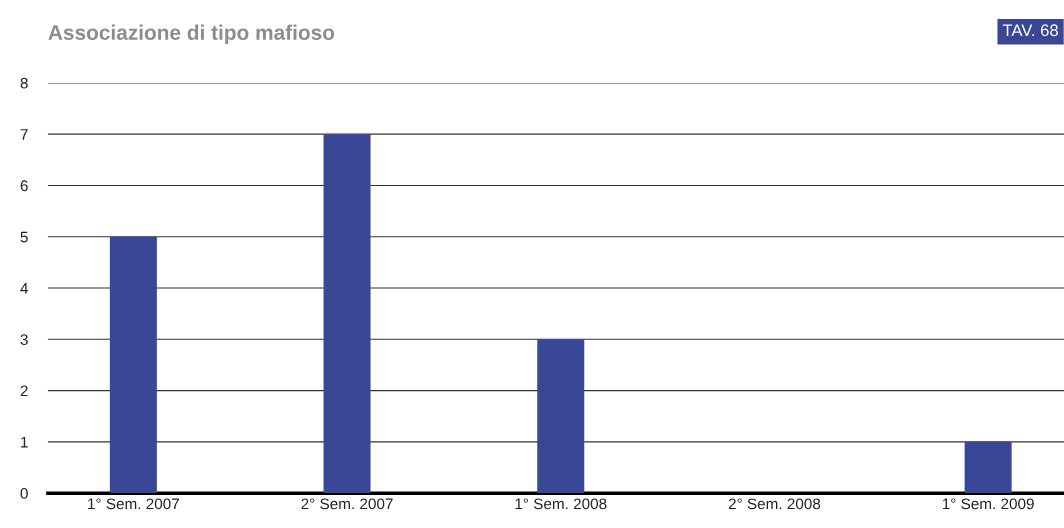 The height and width of the screenshot is (528, 1064). What do you see at coordinates (24, 442) in the screenshot?
I see `y-tick-label: 1` at bounding box center [24, 442].